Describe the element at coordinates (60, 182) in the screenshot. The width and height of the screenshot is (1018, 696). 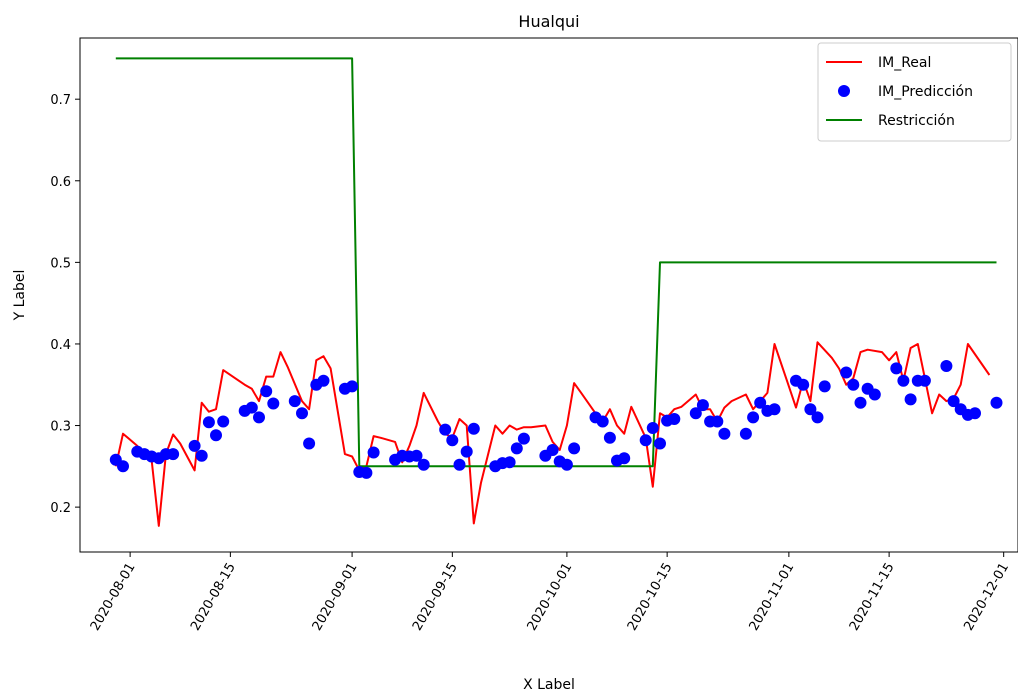
I see `y-tick-label: 0.6` at that location.